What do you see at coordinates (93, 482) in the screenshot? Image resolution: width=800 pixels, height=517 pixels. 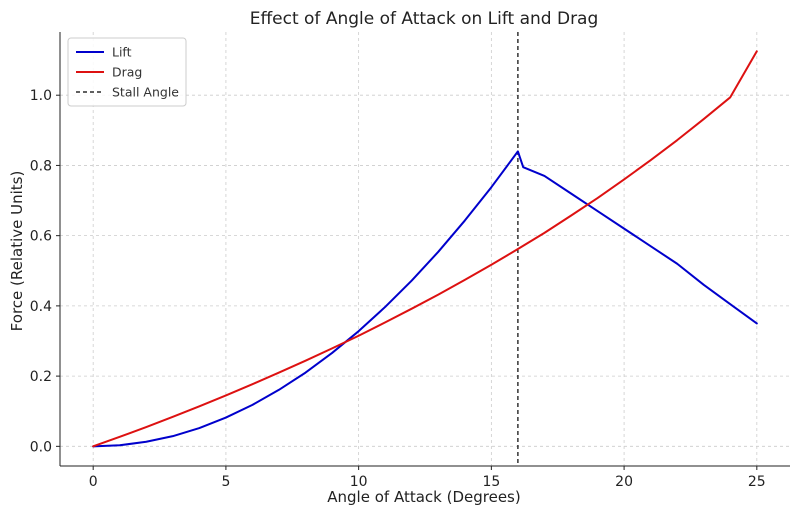 I see `x-tick-label-0: 0` at bounding box center [93, 482].